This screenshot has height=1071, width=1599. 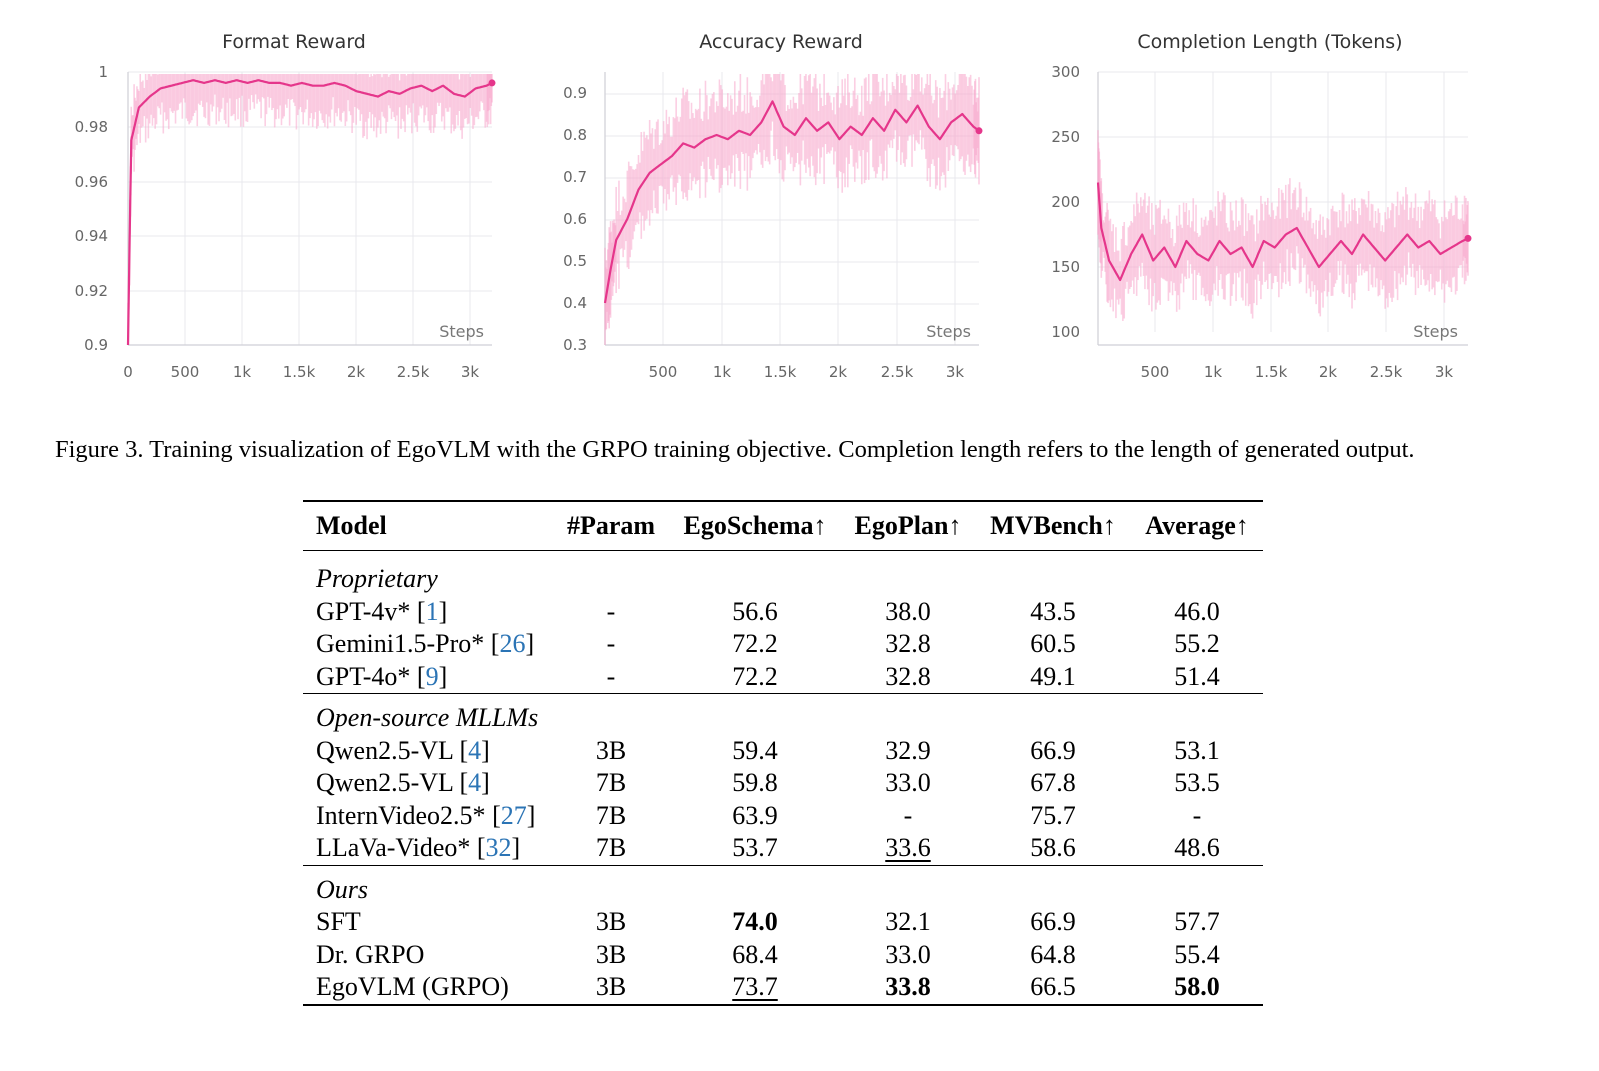 I want to click on egoschema-cell: 74.0, so click(x=755, y=921).